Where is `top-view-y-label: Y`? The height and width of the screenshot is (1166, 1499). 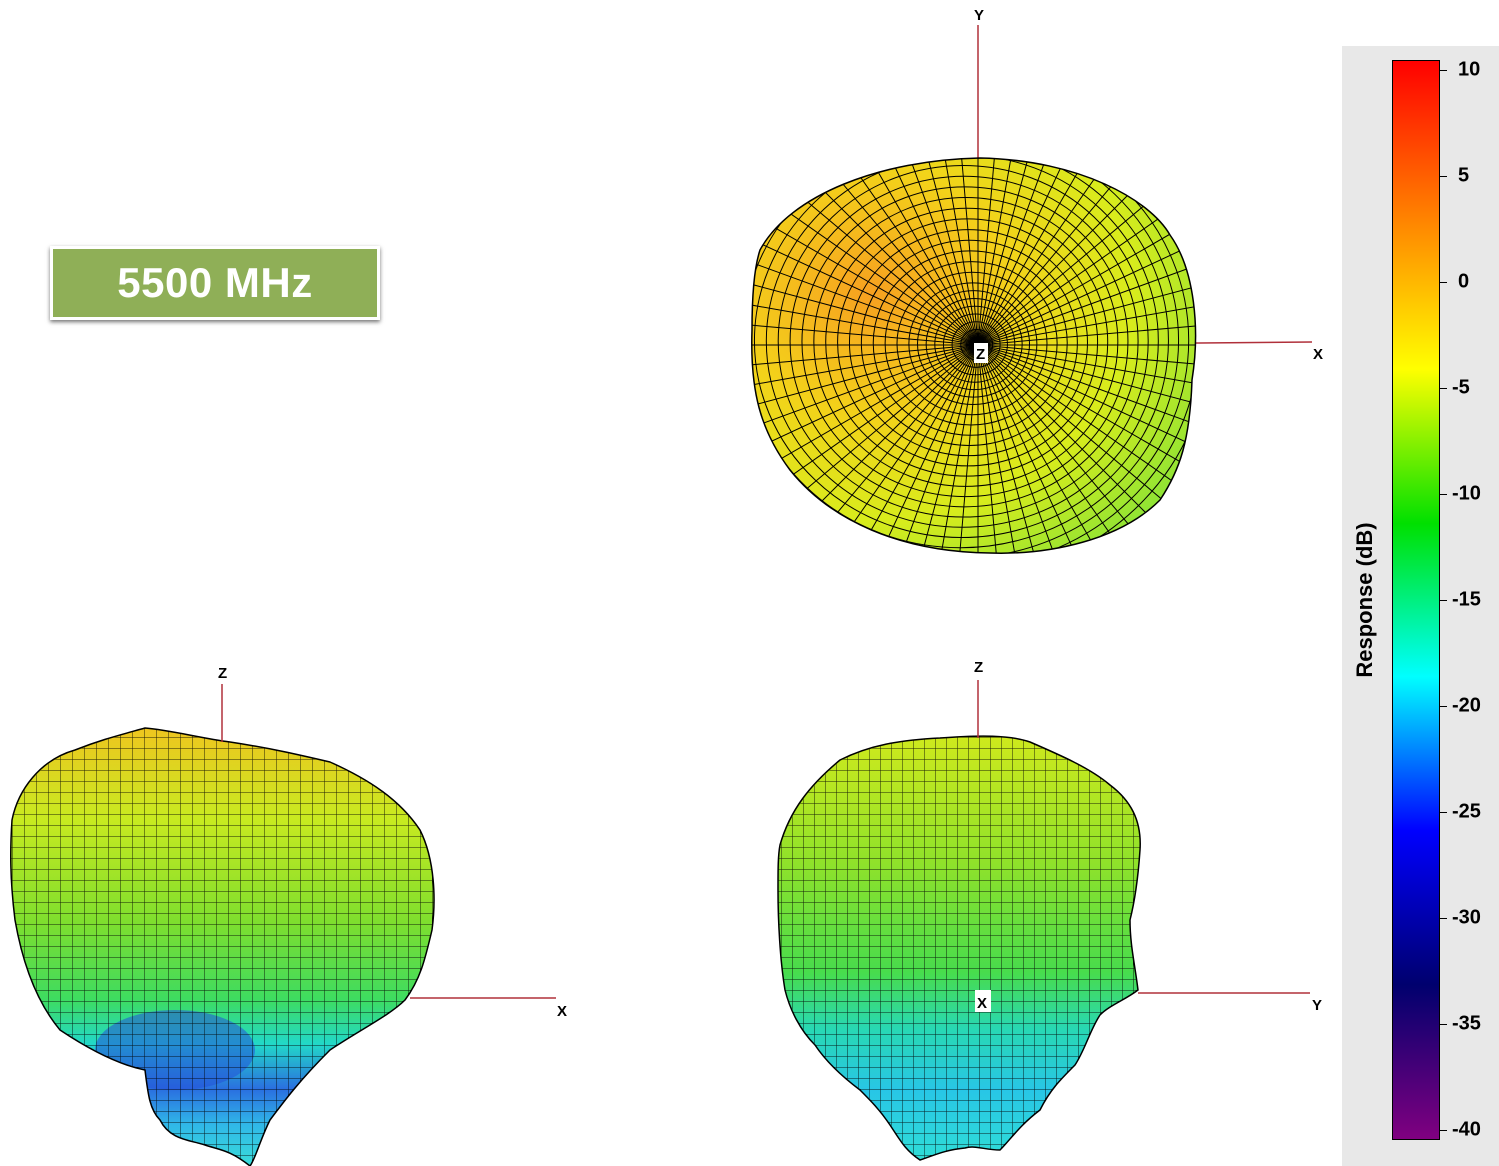 top-view-y-label: Y is located at coordinates (979, 15).